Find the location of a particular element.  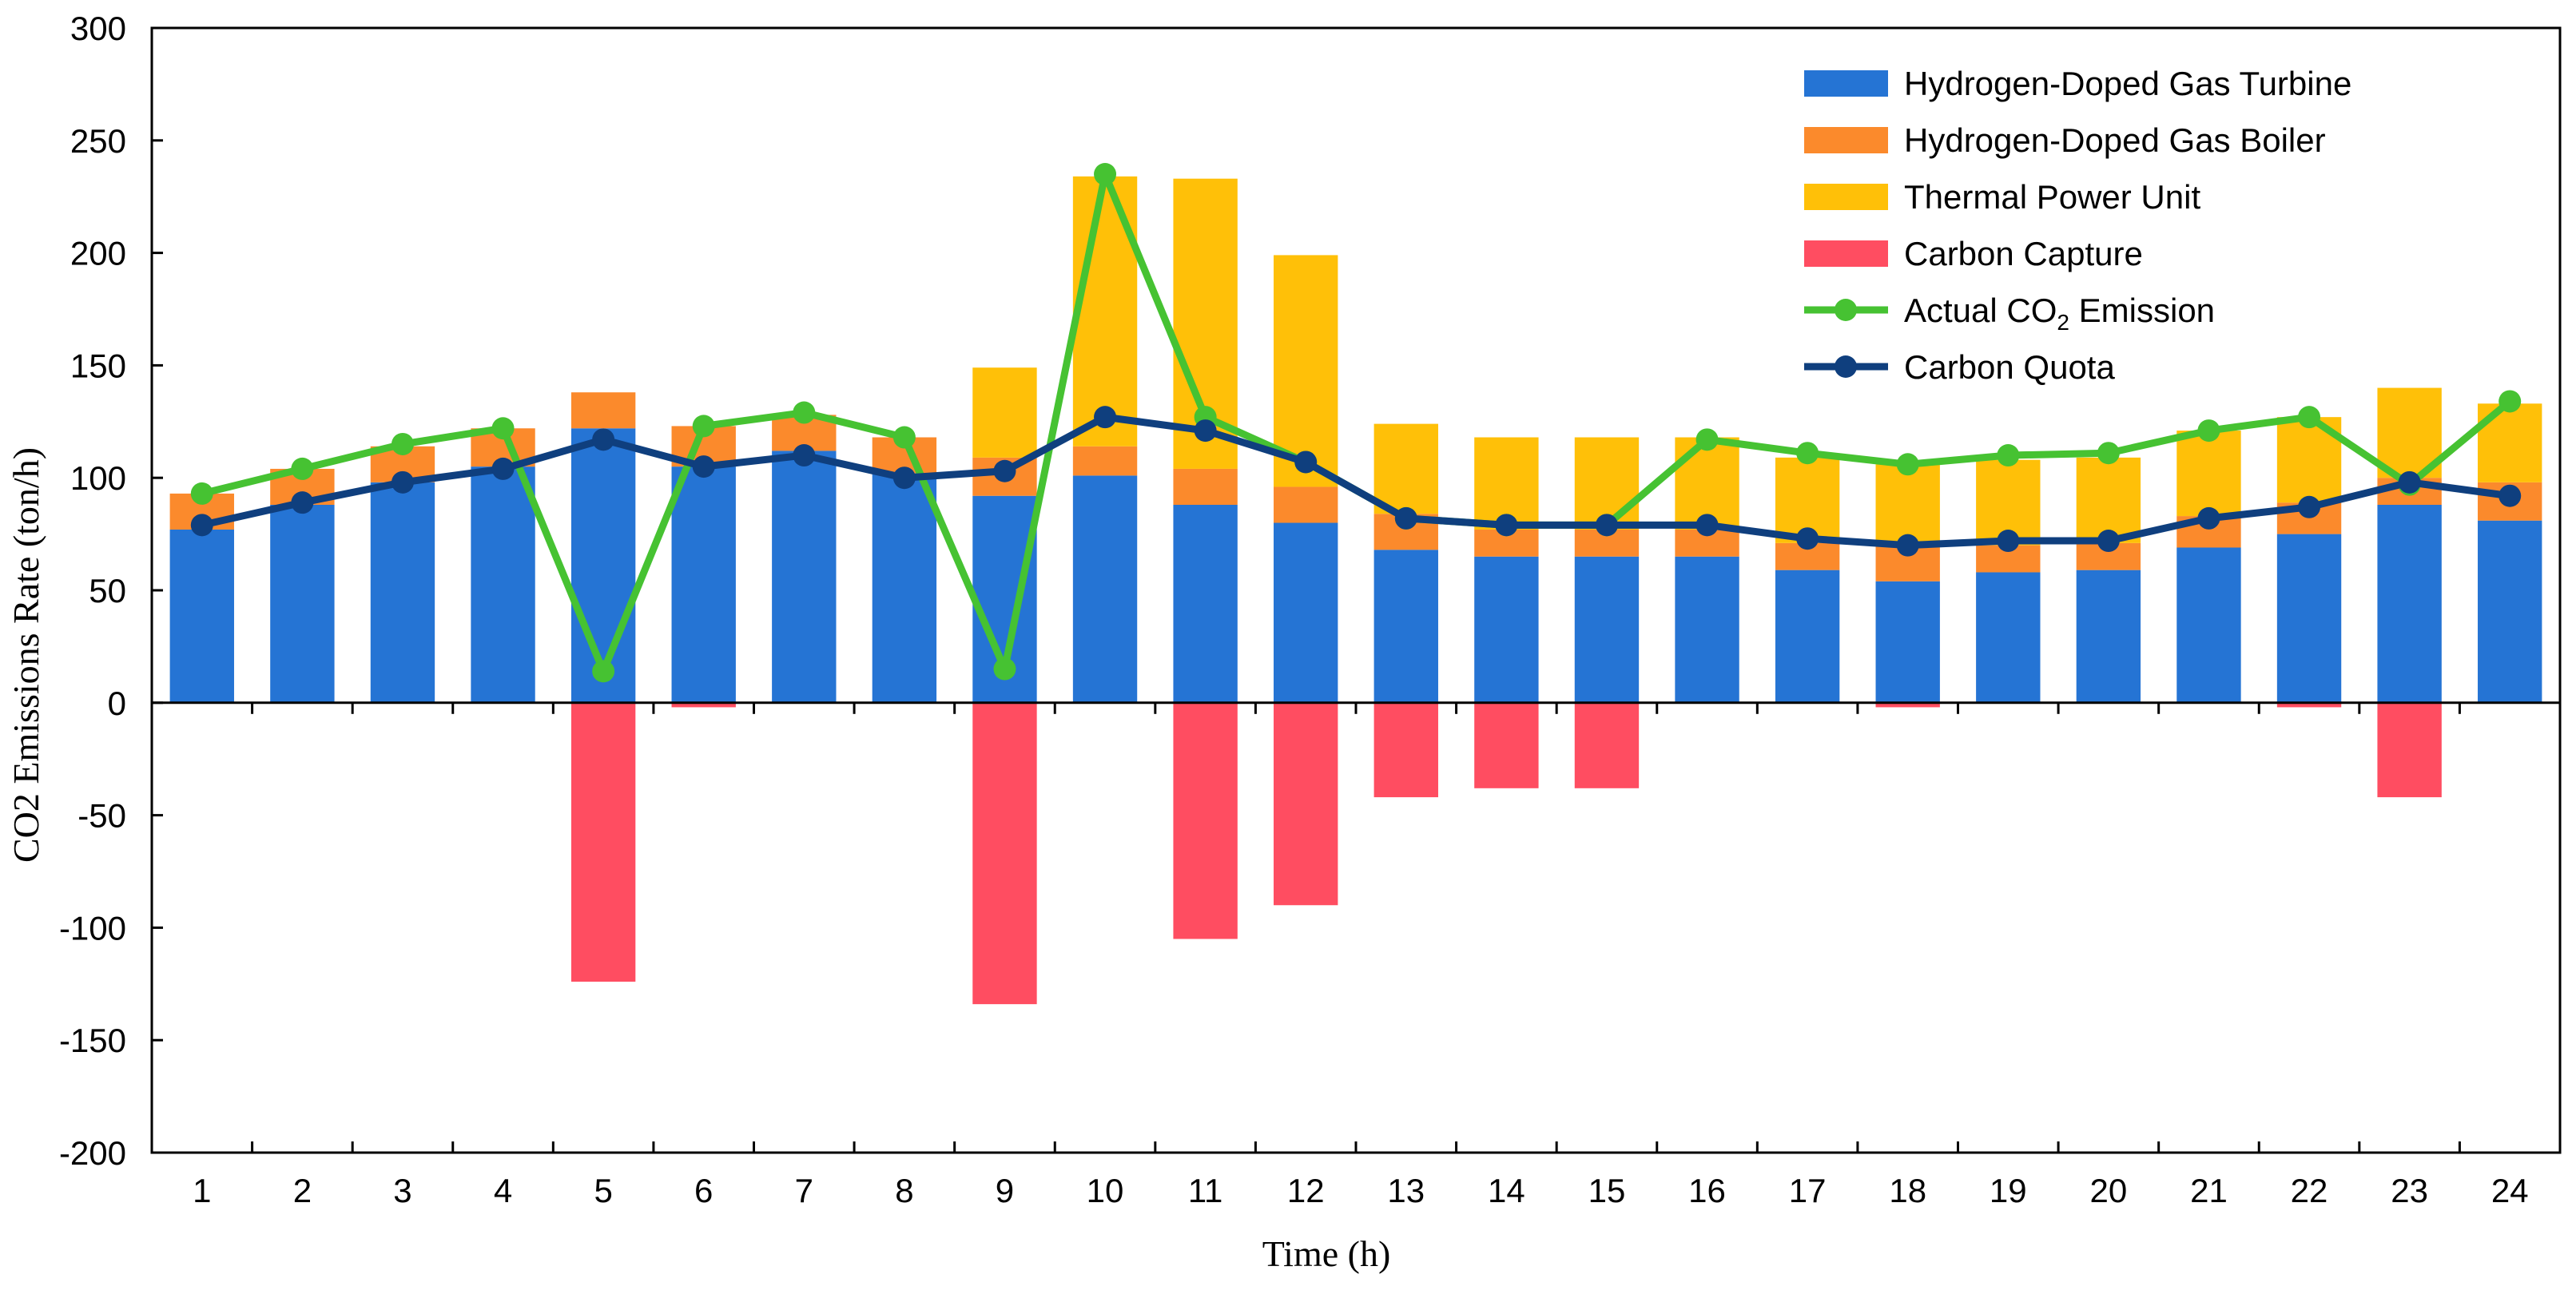

x-tick-label-4: 4 is located at coordinates (503, 1190).